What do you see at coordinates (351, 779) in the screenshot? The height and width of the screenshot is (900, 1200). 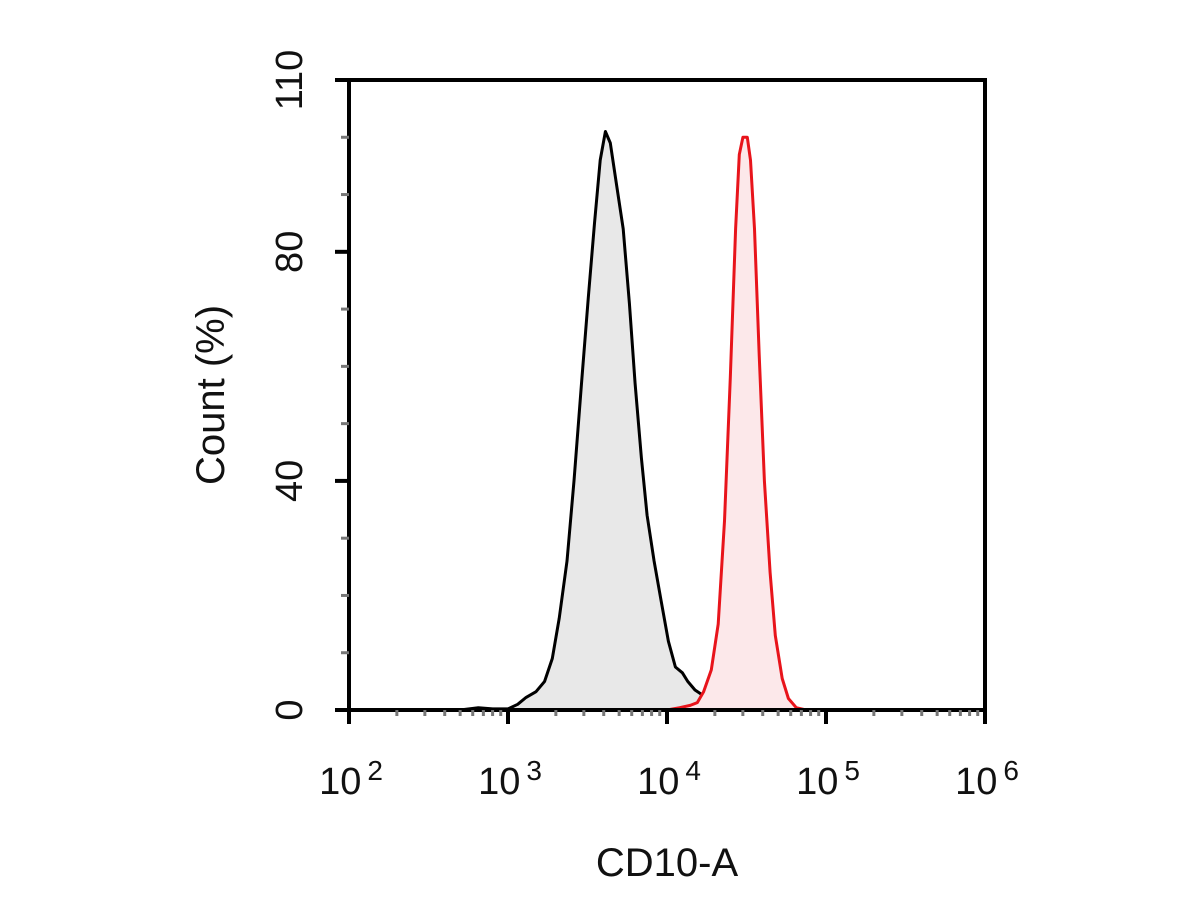 I see `x-tick-label: 10 2` at bounding box center [351, 779].